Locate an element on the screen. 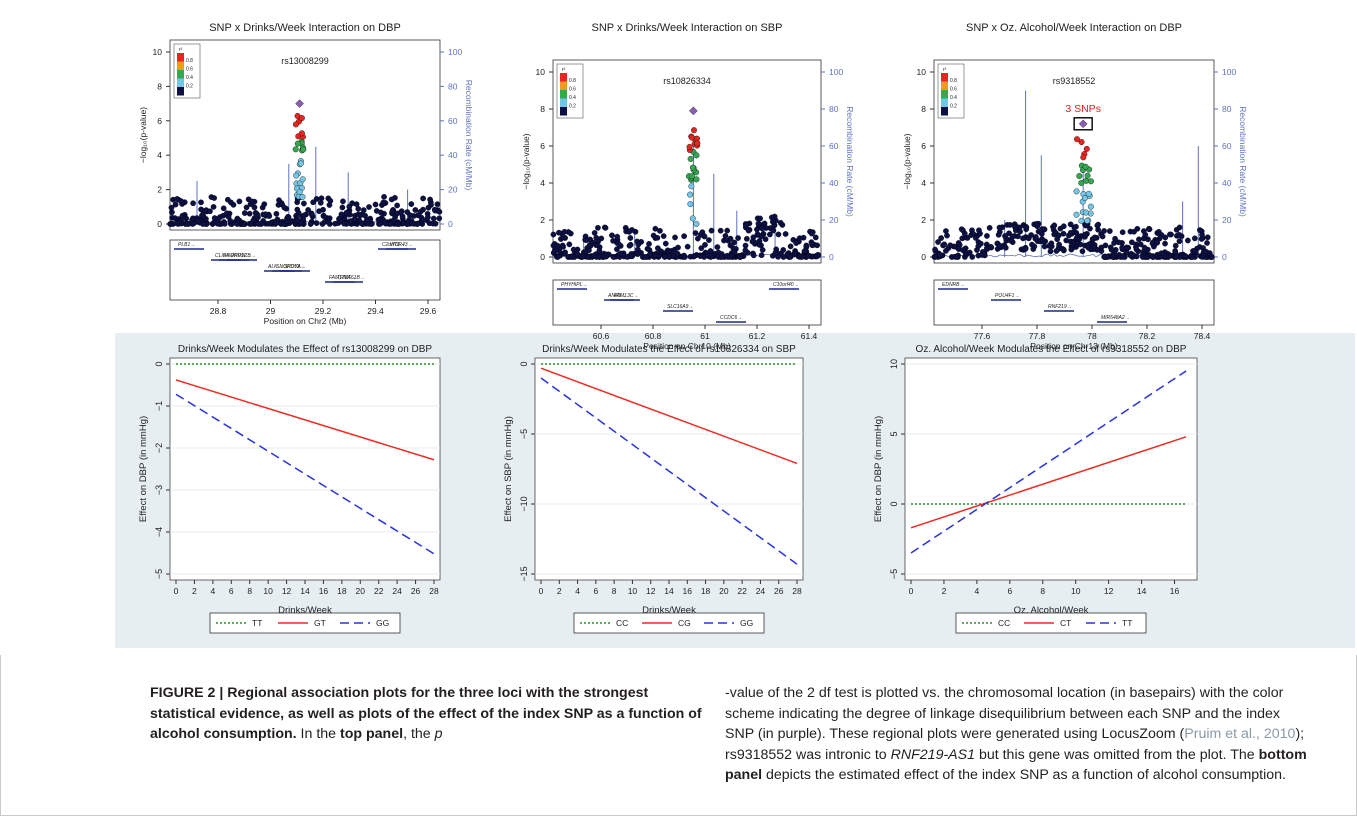 The image size is (1357, 816). legend-item-label: 0.8 is located at coordinates (572, 81).